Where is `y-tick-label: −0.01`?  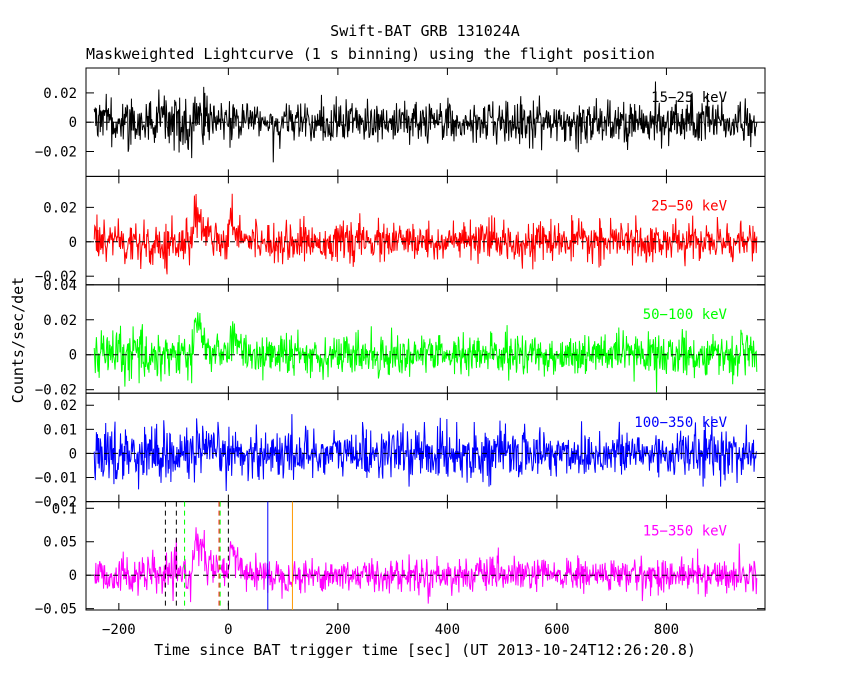
y-tick-label: −0.01 is located at coordinates (56, 479).